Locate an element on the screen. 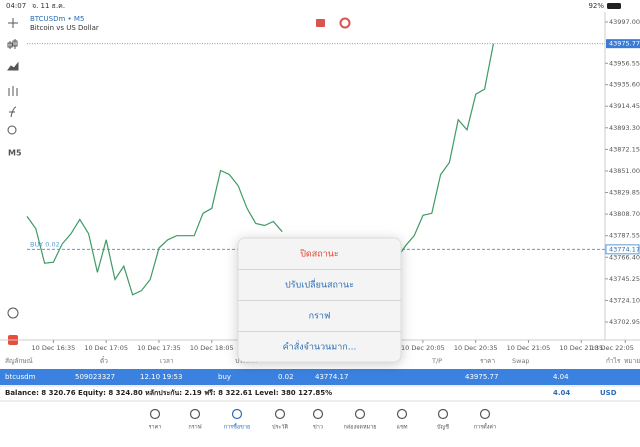 This screenshot has height=447, width=640. function-icon is located at coordinates (13, 112).